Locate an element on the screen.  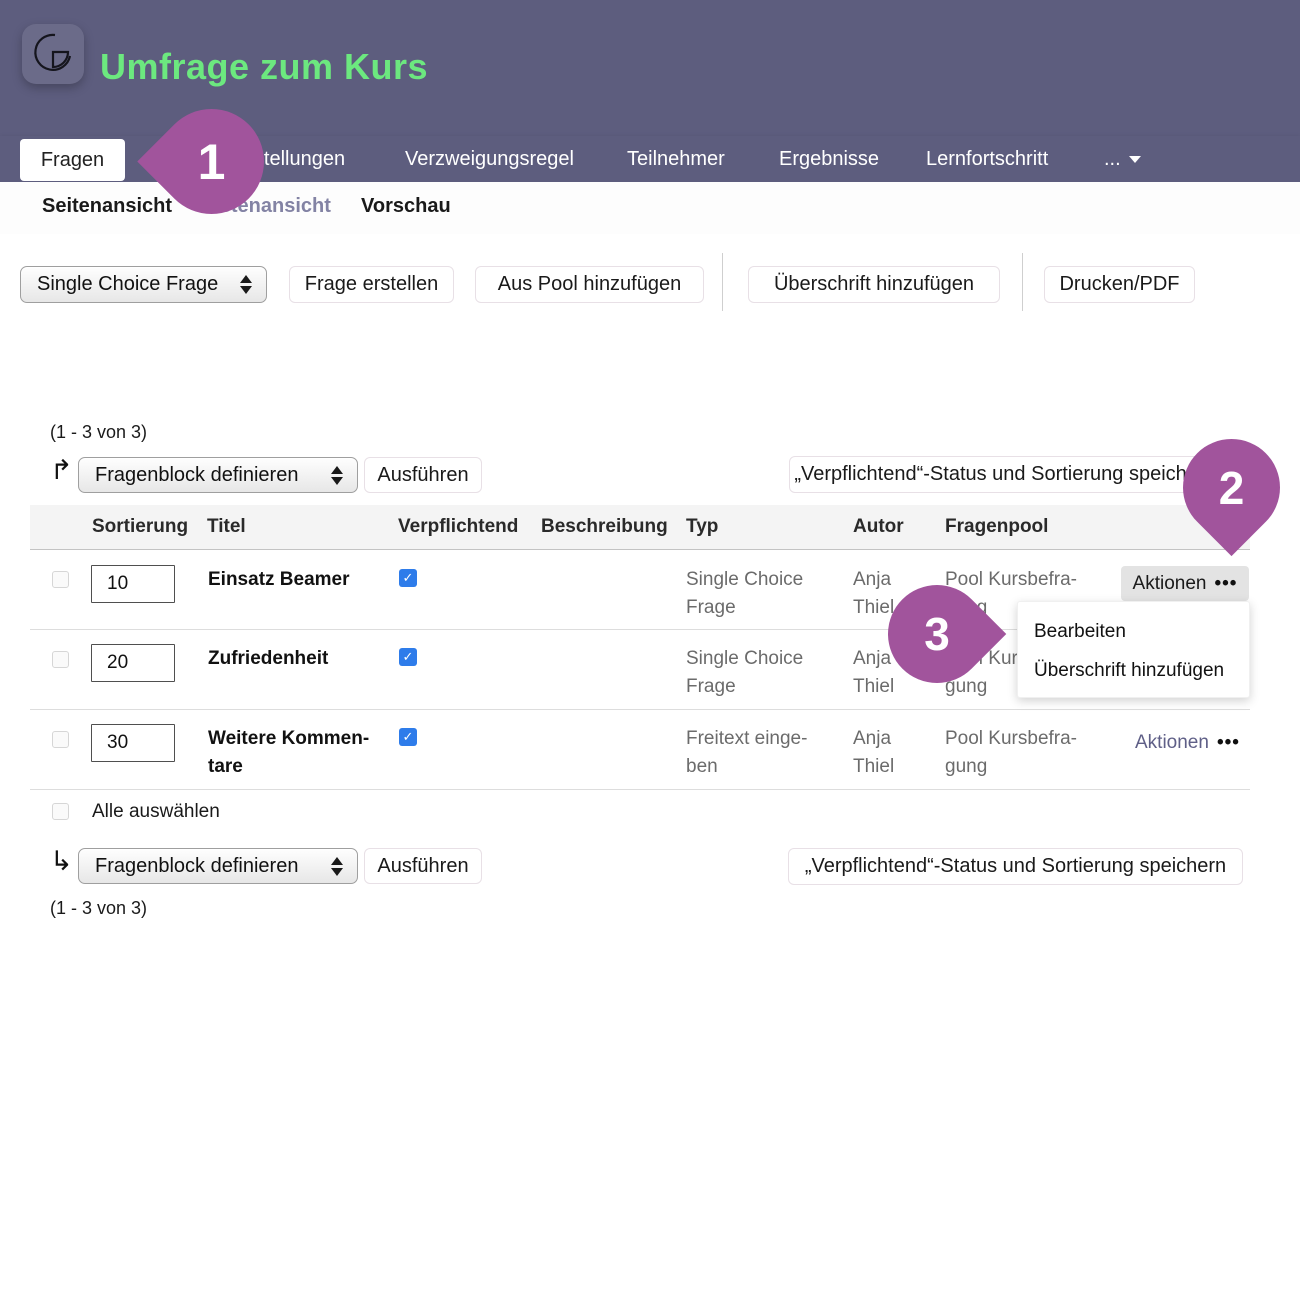
add-heading-button: Überschrift hinzufügen is located at coordinates (874, 284).